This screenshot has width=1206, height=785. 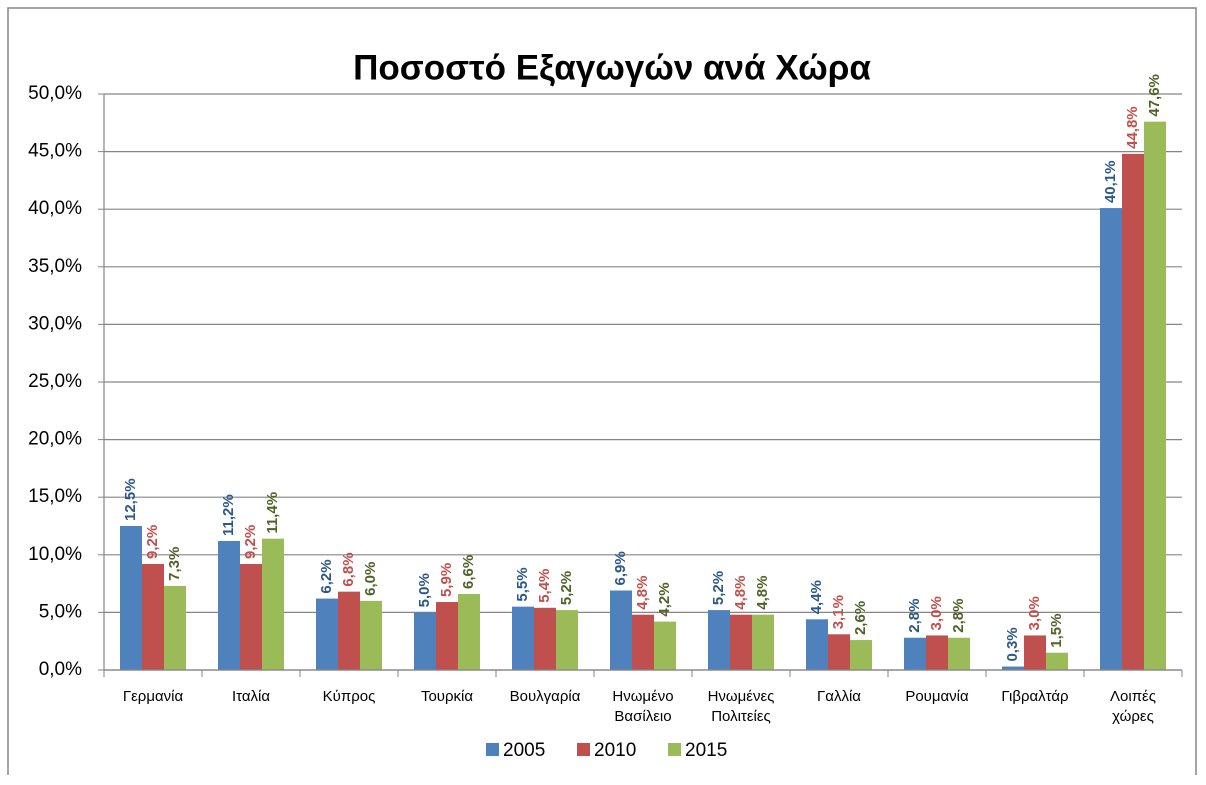 I want to click on x-tick-label: Ρουμανία, so click(x=937, y=696).